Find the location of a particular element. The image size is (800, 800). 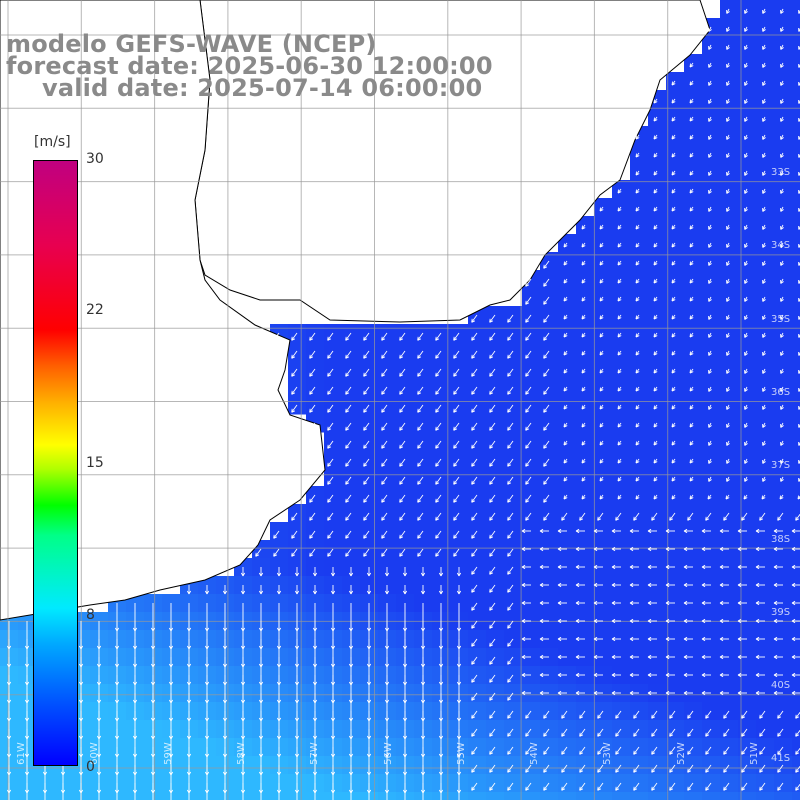

longitude-label: 54W is located at coordinates (534, 753).